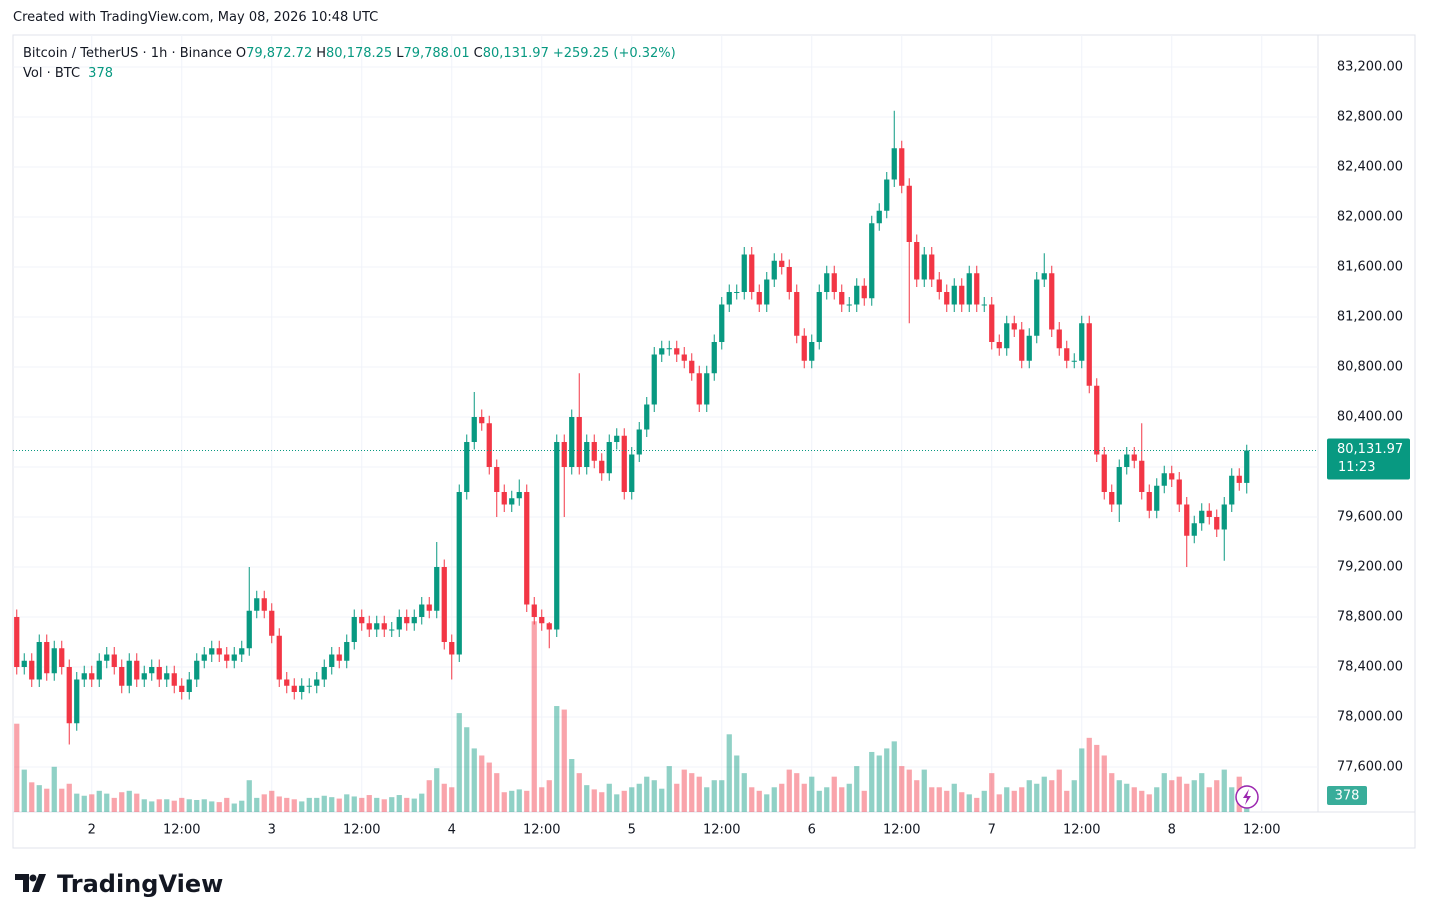  What do you see at coordinates (1370, 417) in the screenshot?
I see `y-tick-label: 80,400.00` at bounding box center [1370, 417].